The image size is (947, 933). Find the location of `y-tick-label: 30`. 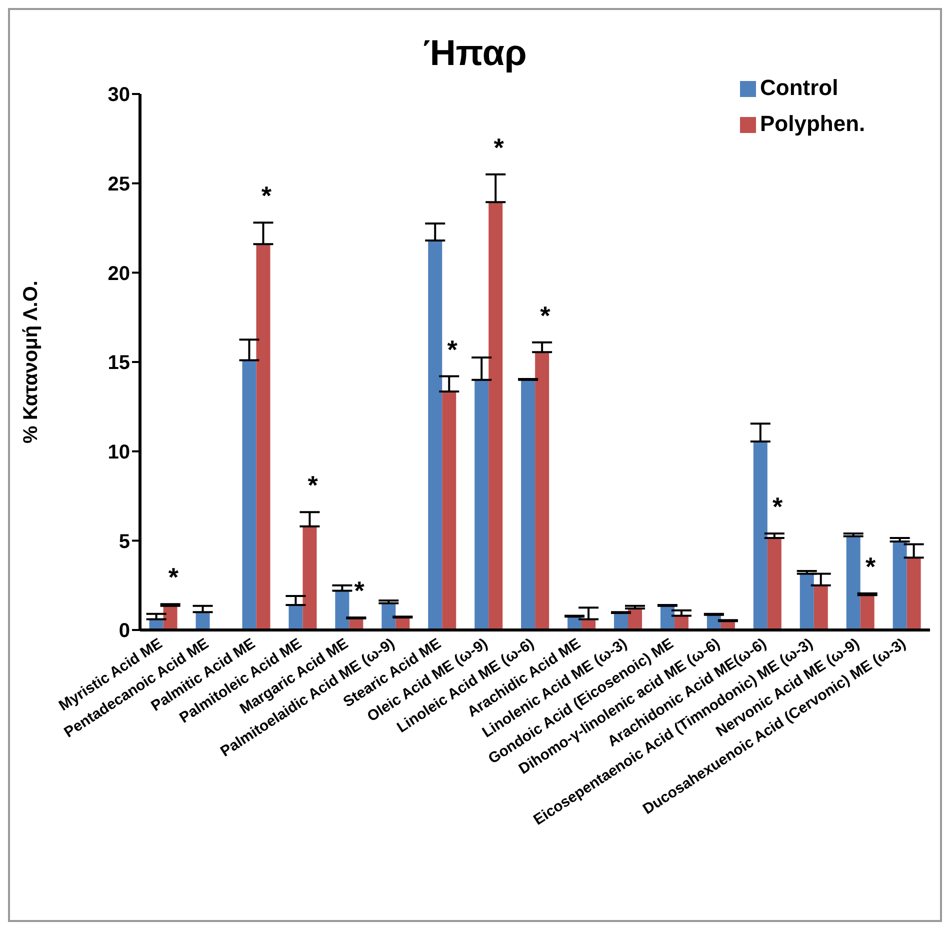

y-tick-label: 30 is located at coordinates (119, 95).